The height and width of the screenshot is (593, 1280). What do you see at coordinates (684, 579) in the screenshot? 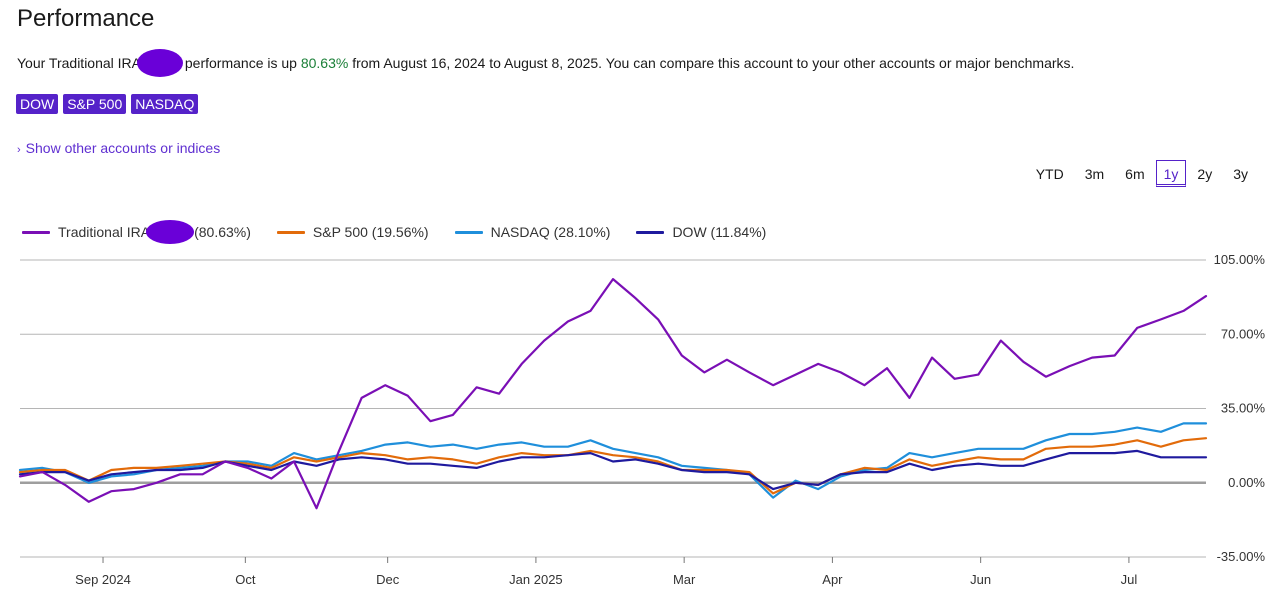
I see `x-tick-label: Mar` at bounding box center [684, 579].